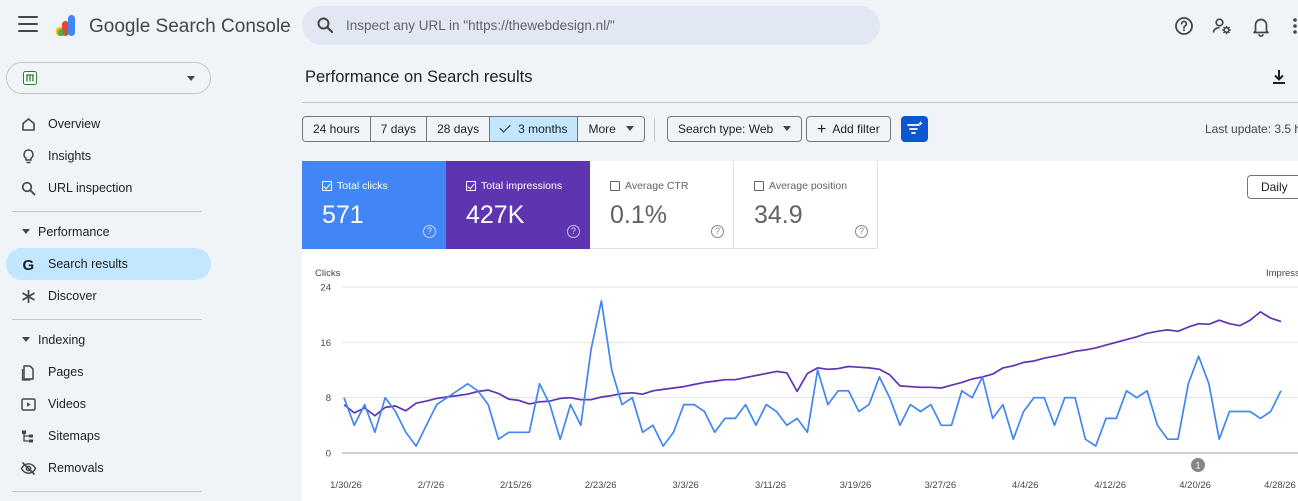  Describe the element at coordinates (1272, 187) in the screenshot. I see `granularity-dropdown: Daily` at that location.